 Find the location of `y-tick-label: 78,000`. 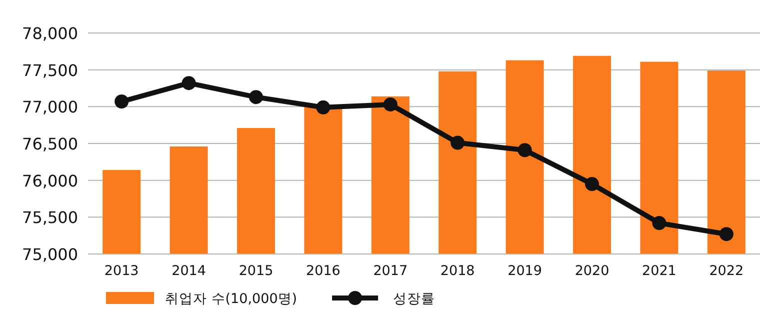

y-tick-label: 78,000 is located at coordinates (50, 33).